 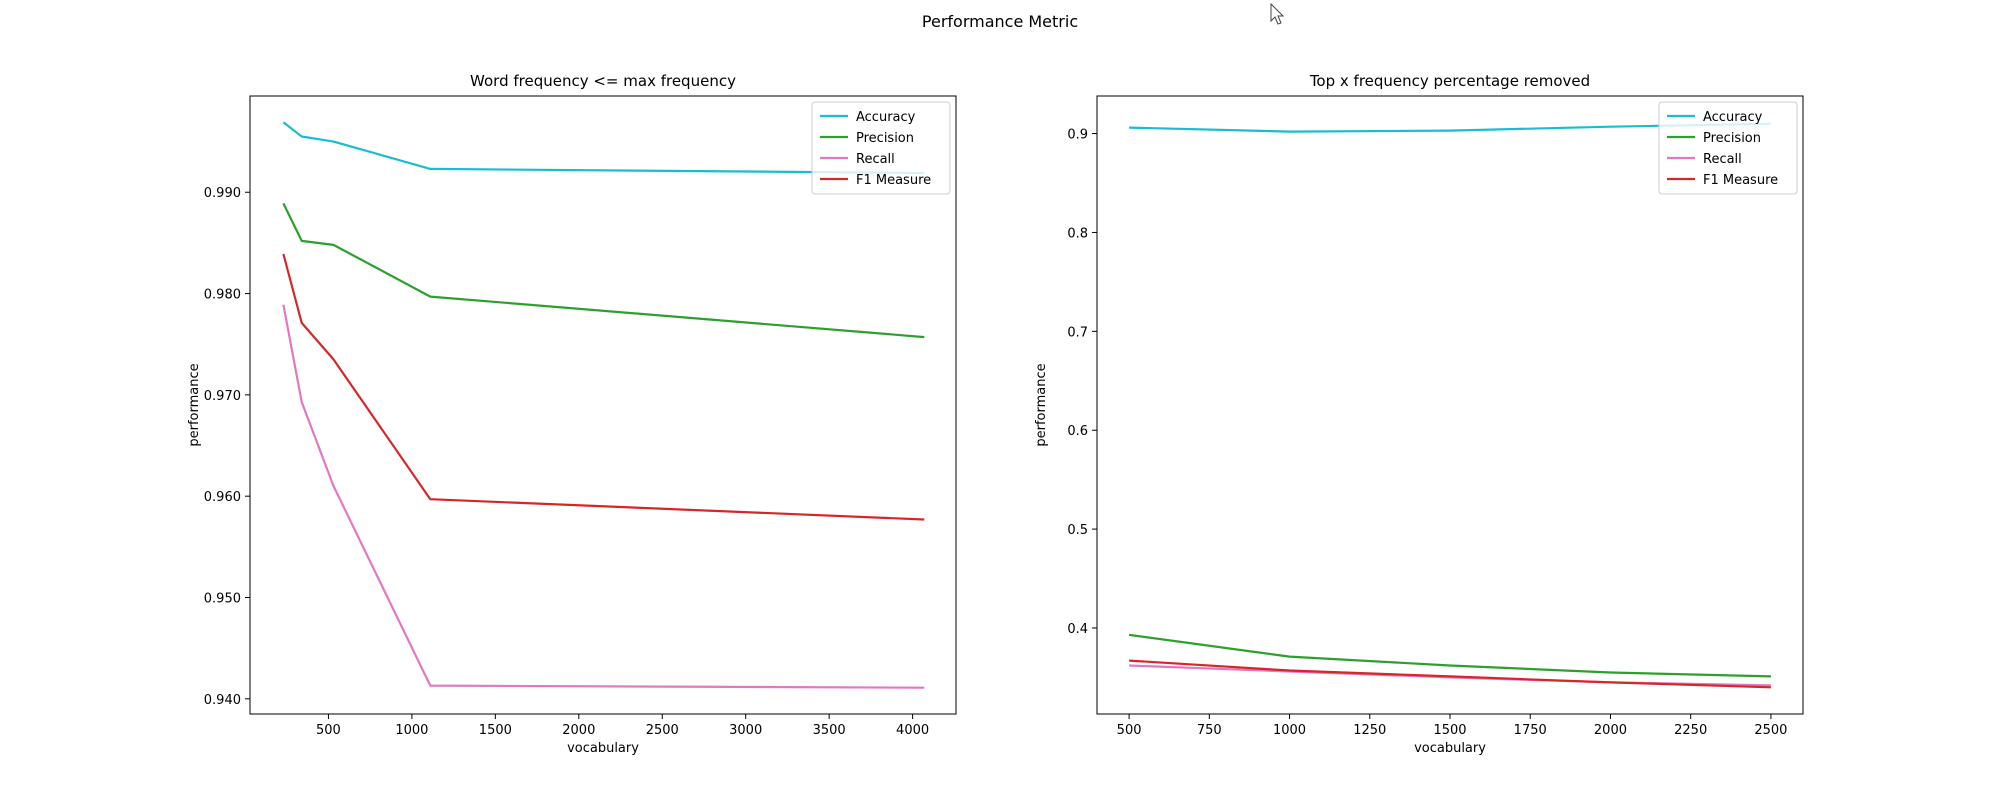 What do you see at coordinates (1077, 332) in the screenshot?
I see `y-tick-label: 0.7` at bounding box center [1077, 332].